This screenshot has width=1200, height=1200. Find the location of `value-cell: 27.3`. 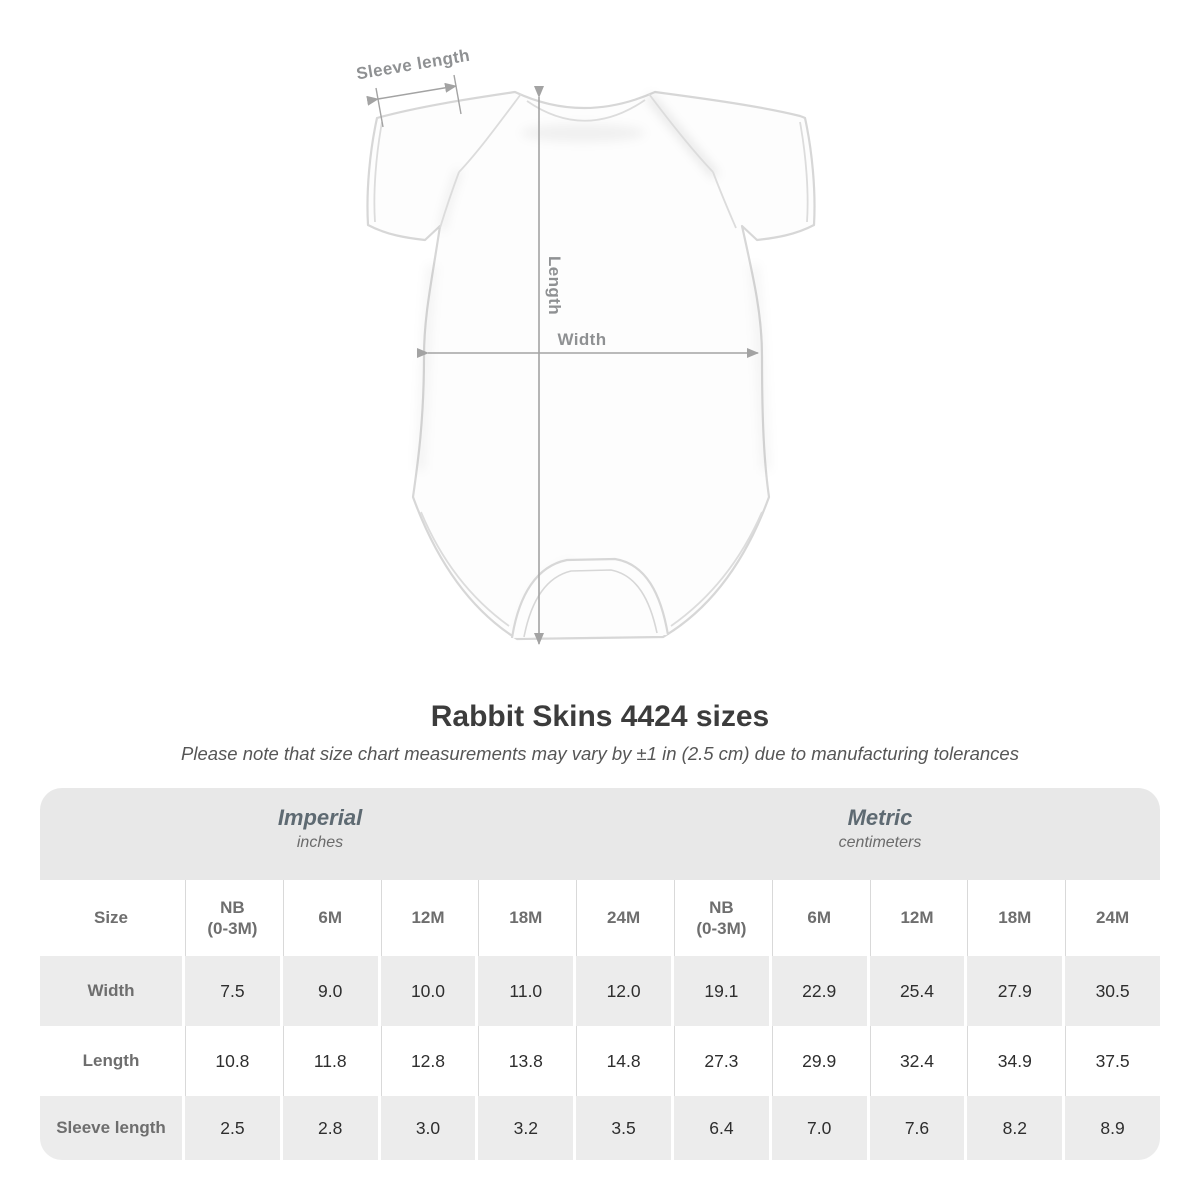

value-cell: 27.3 is located at coordinates (720, 1061).